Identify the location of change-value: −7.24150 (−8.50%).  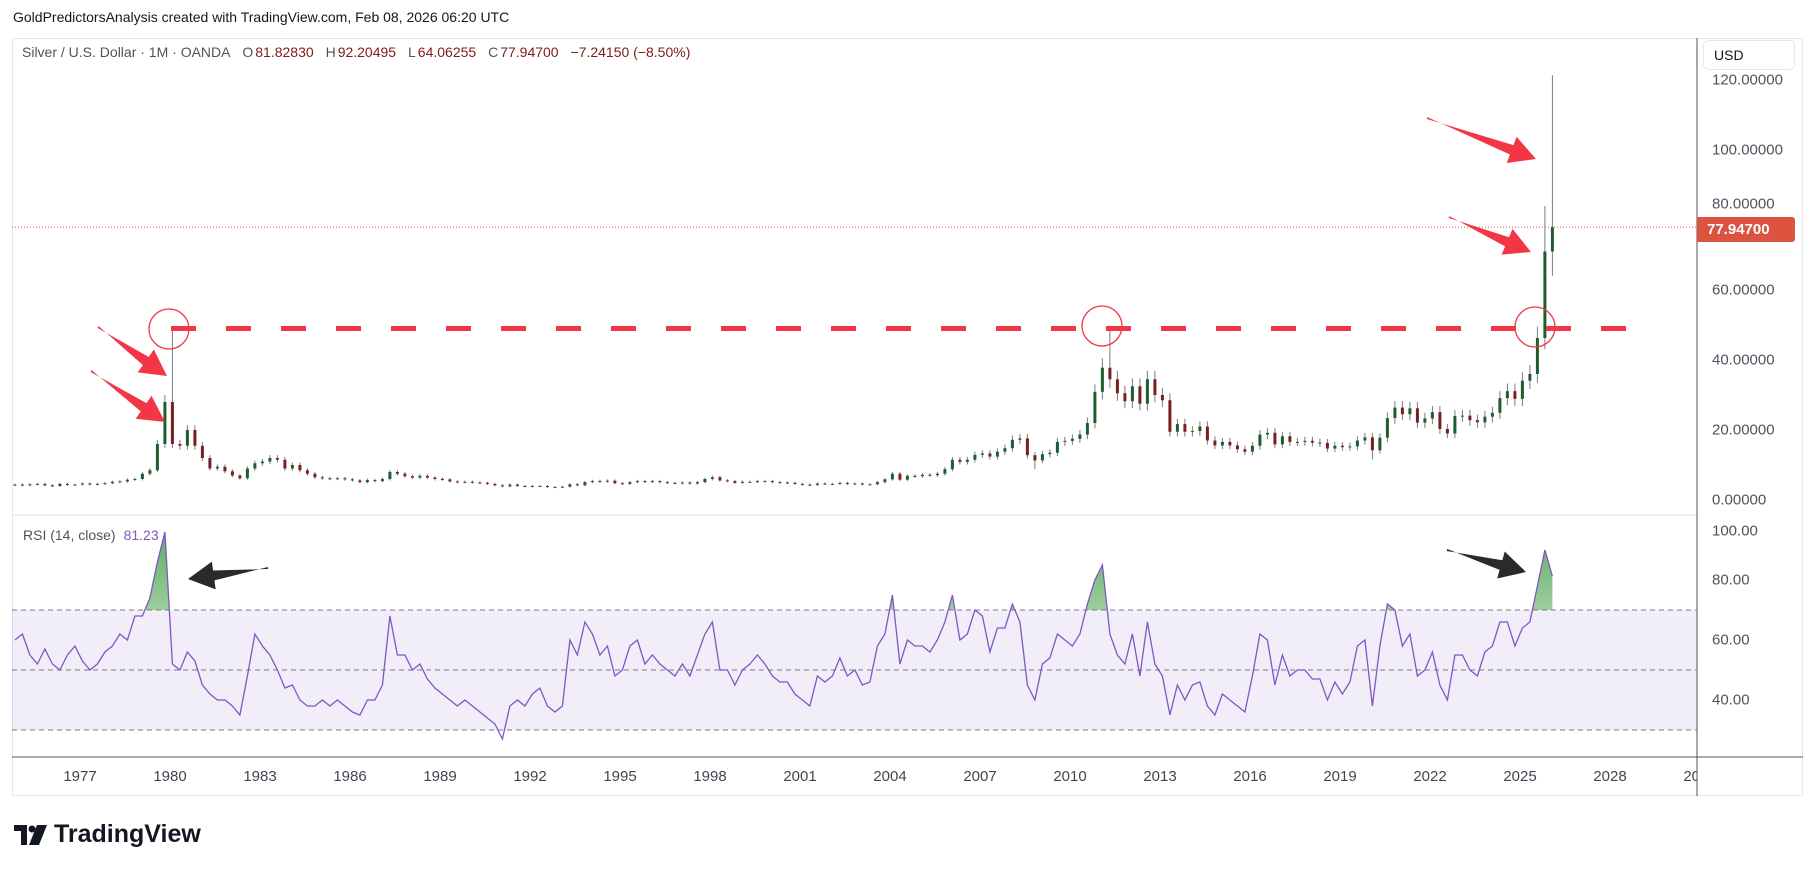
(630, 52).